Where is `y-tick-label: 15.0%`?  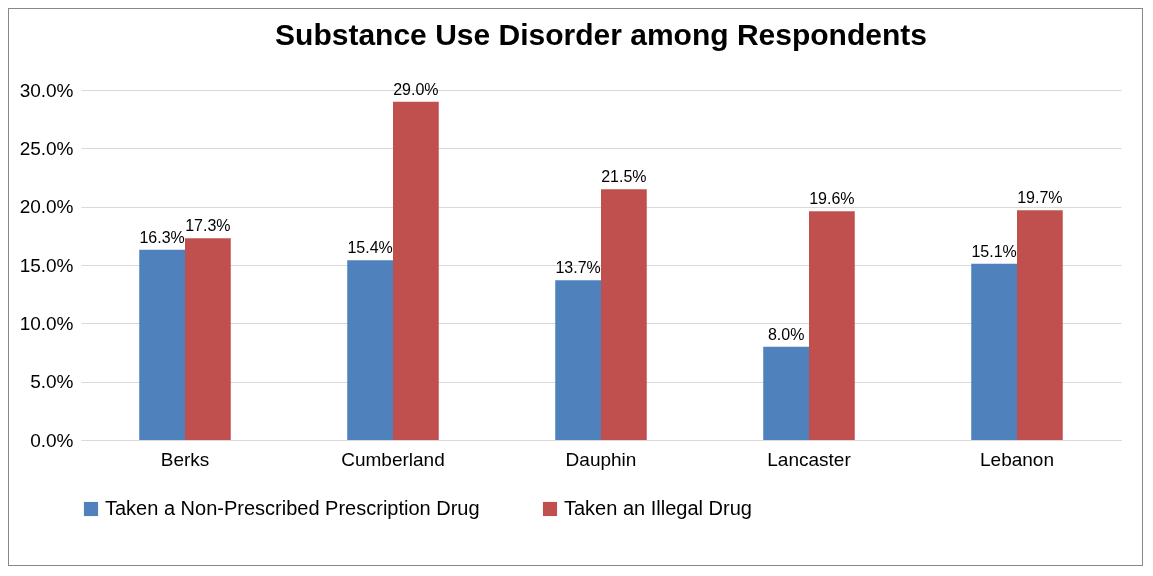
y-tick-label: 15.0% is located at coordinates (46, 265).